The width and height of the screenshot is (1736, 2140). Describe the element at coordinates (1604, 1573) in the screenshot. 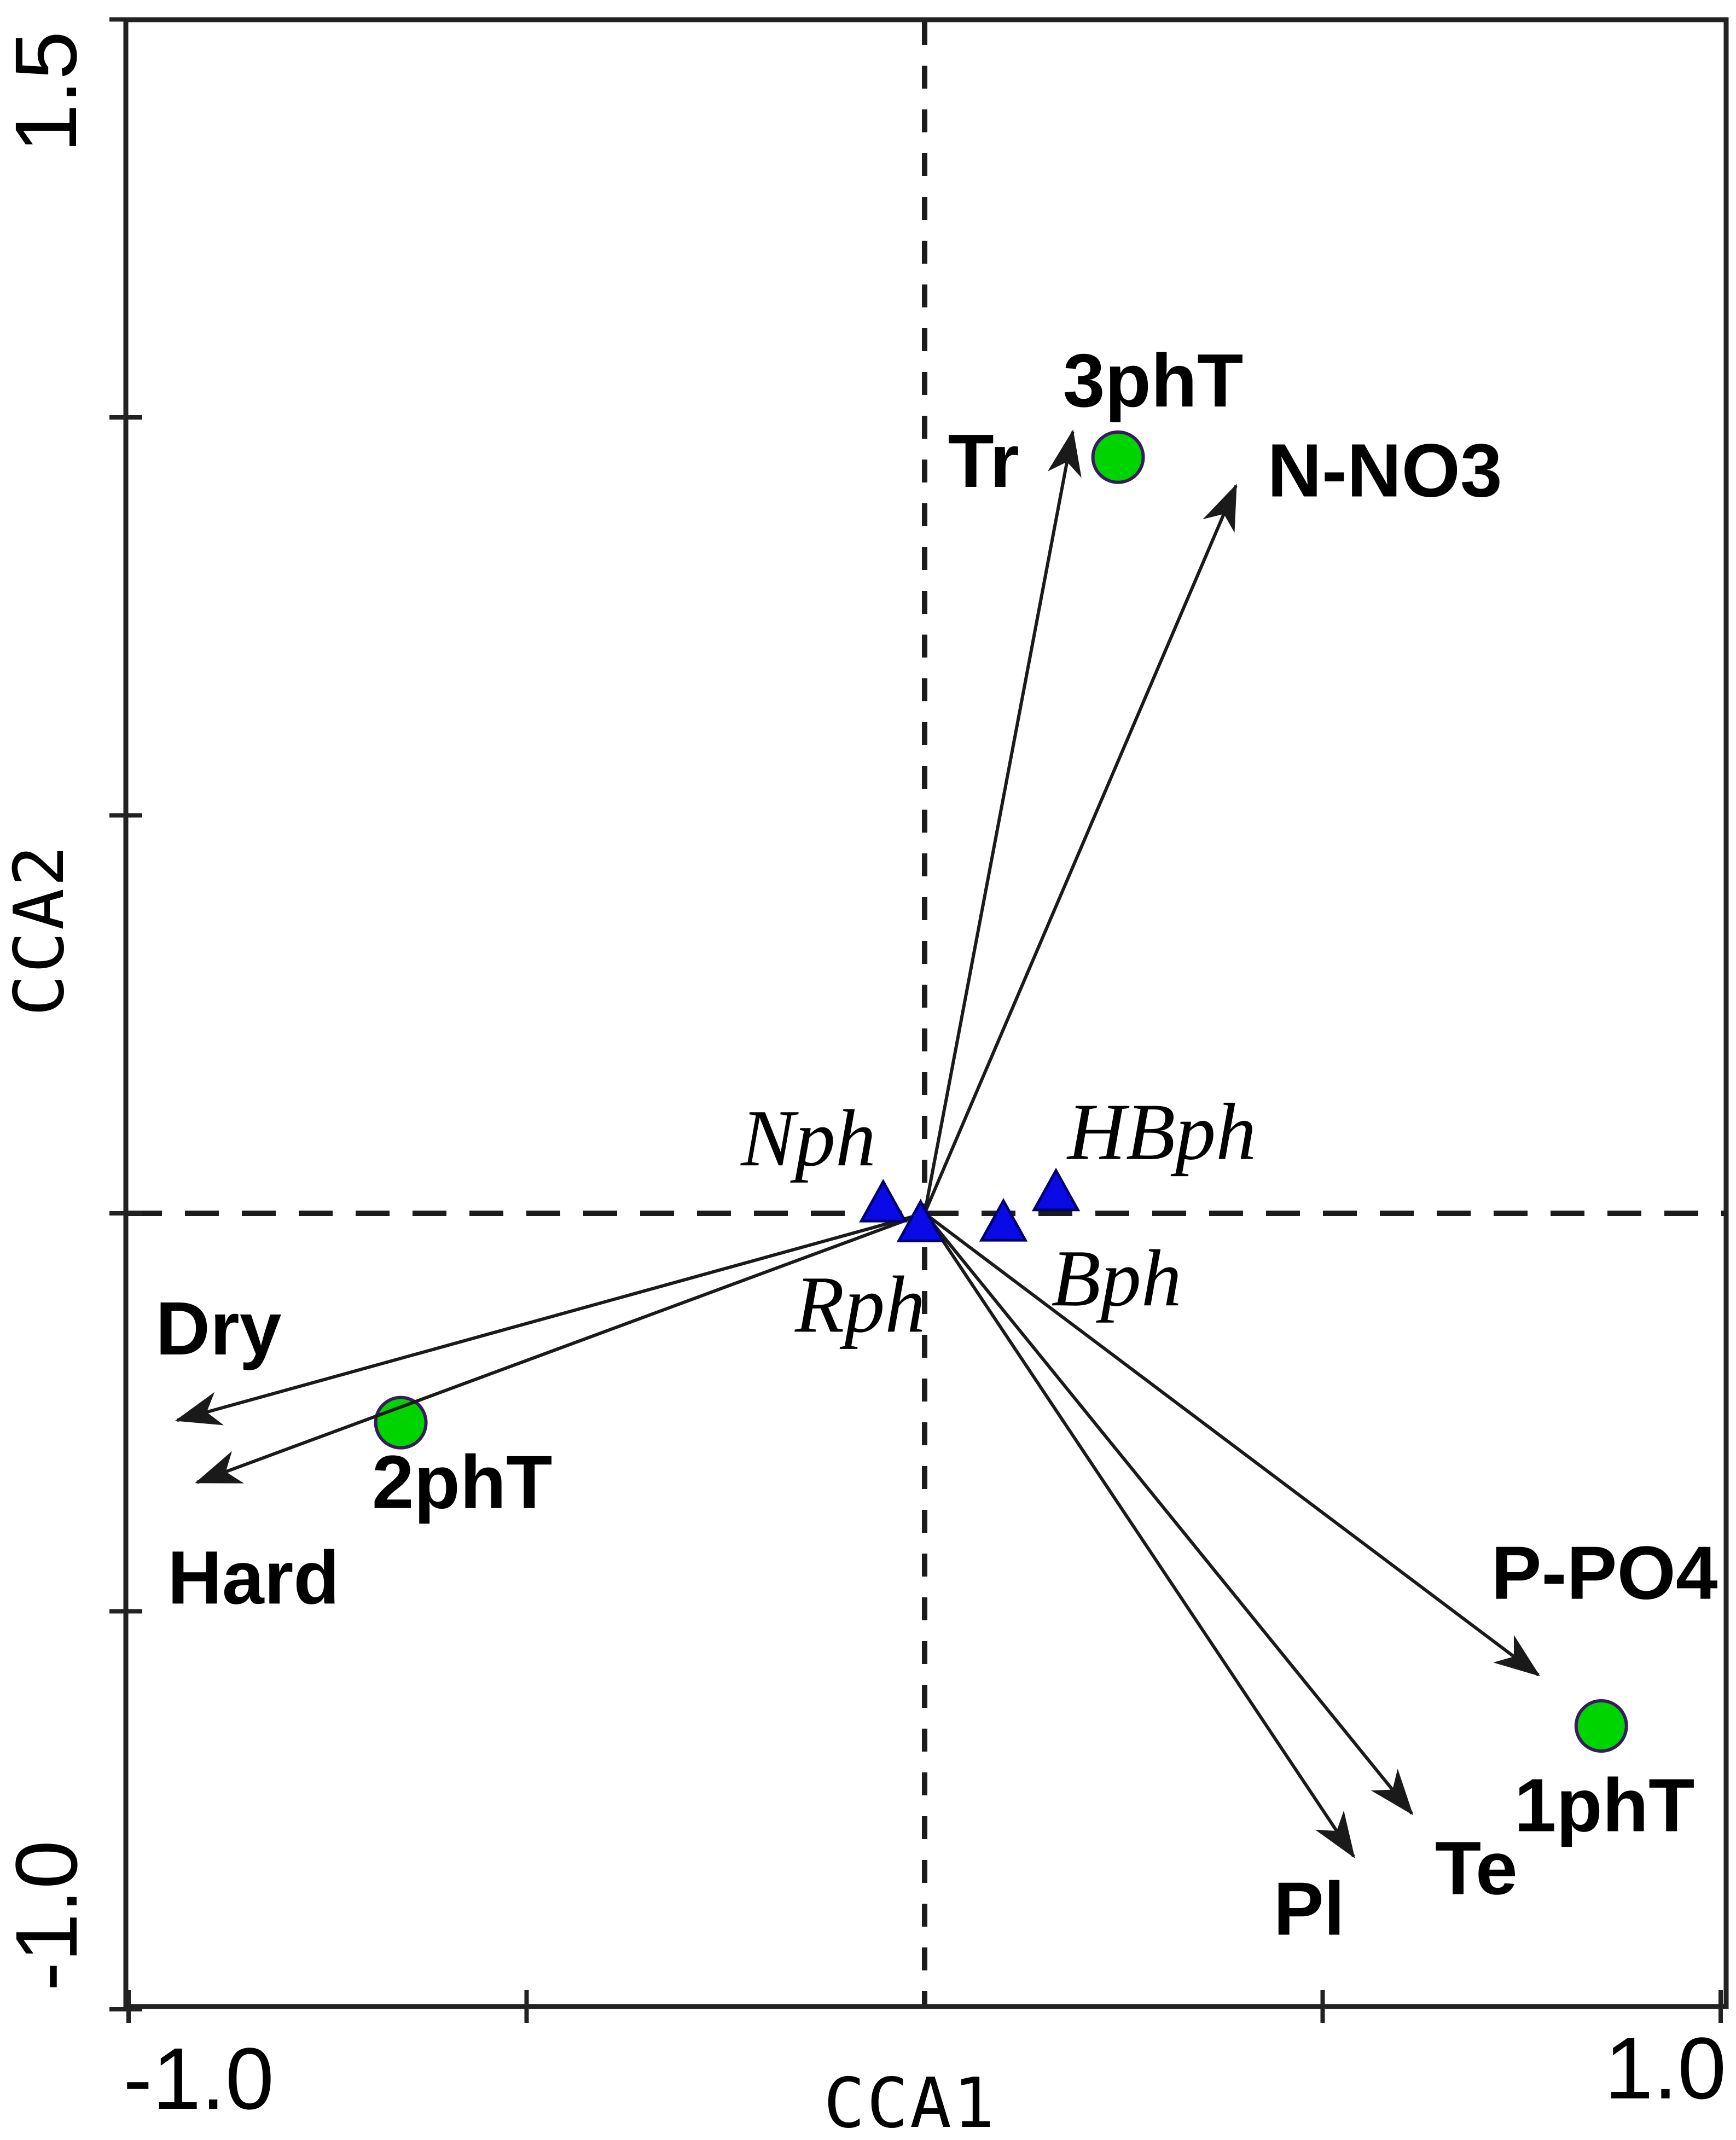

I see `env-arrow-label-P-PO4: P-PO4` at that location.